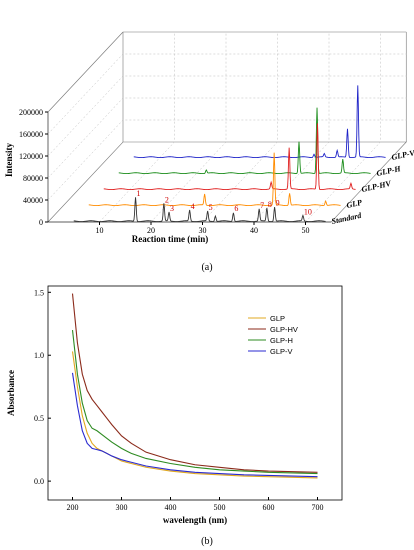 The image size is (414, 550). What do you see at coordinates (171, 507) in the screenshot?
I see `panel-b-xtick-label: 400` at bounding box center [171, 507].